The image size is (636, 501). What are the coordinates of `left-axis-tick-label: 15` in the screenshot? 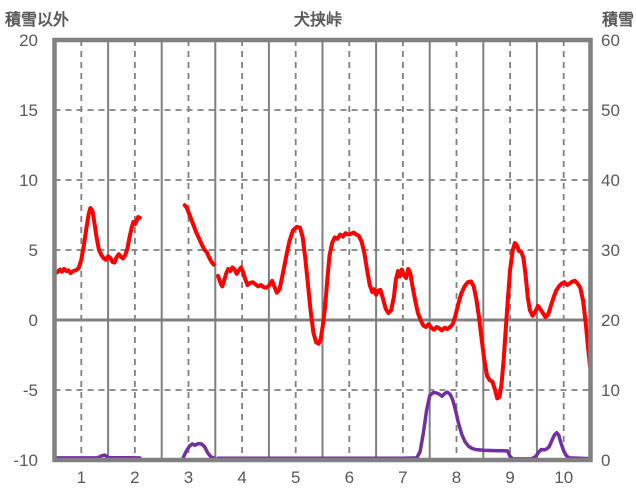 It's located at (28, 110).